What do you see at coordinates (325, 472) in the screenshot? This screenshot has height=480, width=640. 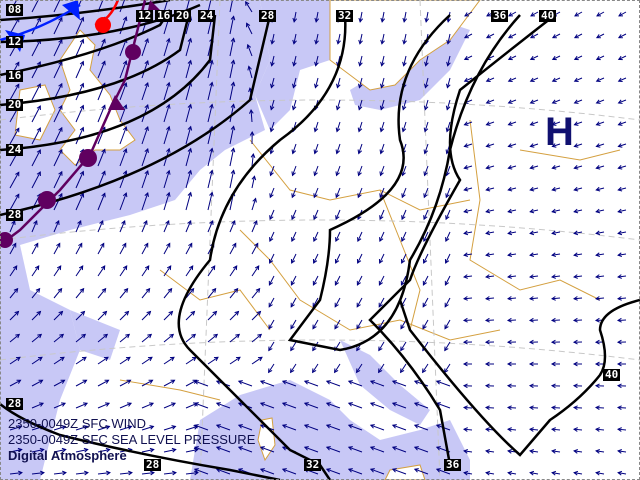 I see `isobar-28c` at bounding box center [325, 472].